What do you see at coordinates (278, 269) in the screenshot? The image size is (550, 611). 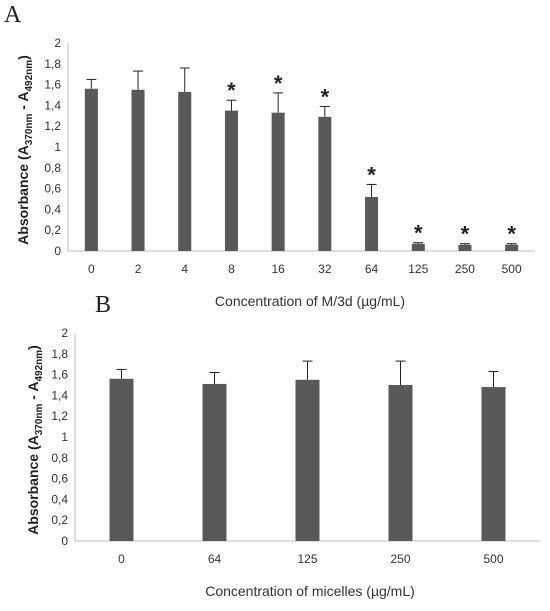 I see `x-tick-label-16: 16` at bounding box center [278, 269].